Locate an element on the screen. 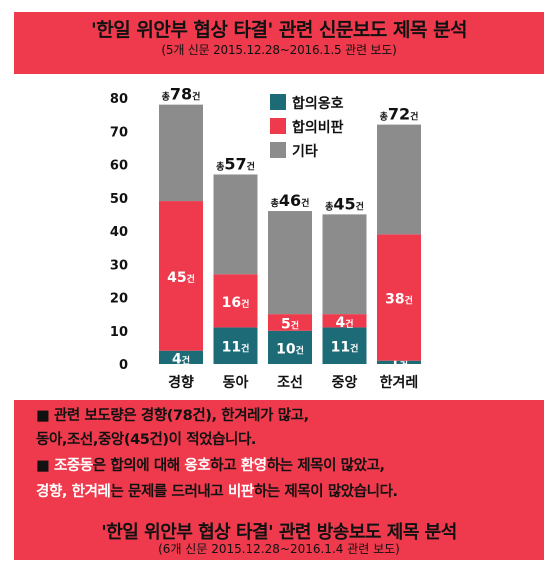 The width and height of the screenshot is (560, 576). legend-label: 기타 is located at coordinates (305, 152).